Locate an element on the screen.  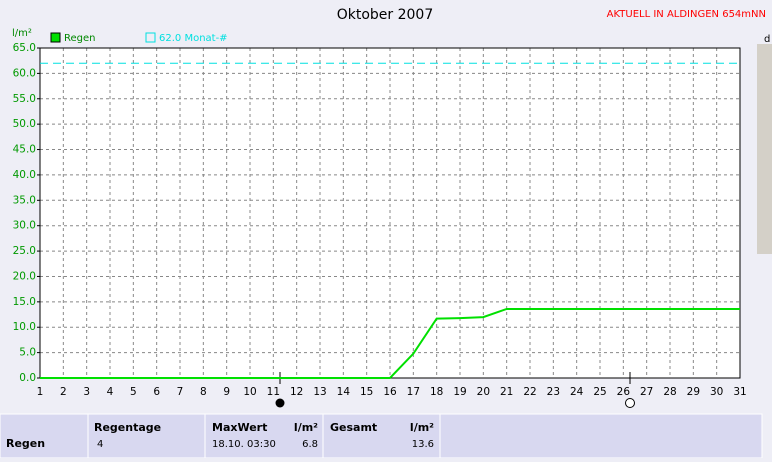
x-tick-label: 18 is located at coordinates (436, 392).